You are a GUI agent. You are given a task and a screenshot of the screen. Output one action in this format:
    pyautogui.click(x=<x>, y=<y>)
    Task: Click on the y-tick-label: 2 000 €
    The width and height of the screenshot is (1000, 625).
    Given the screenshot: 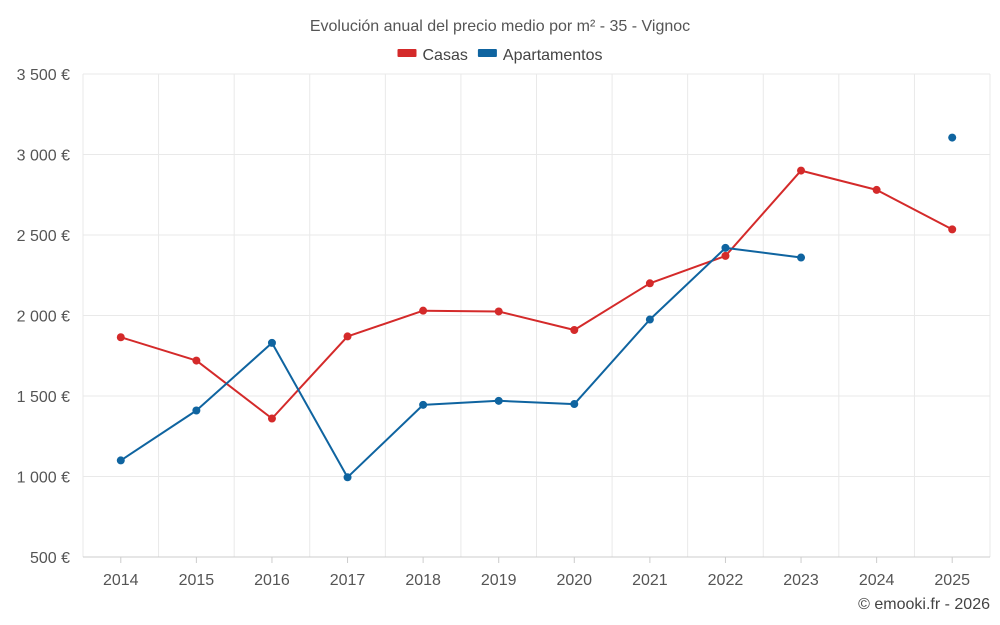 What is the action you would take?
    pyautogui.click(x=43, y=317)
    